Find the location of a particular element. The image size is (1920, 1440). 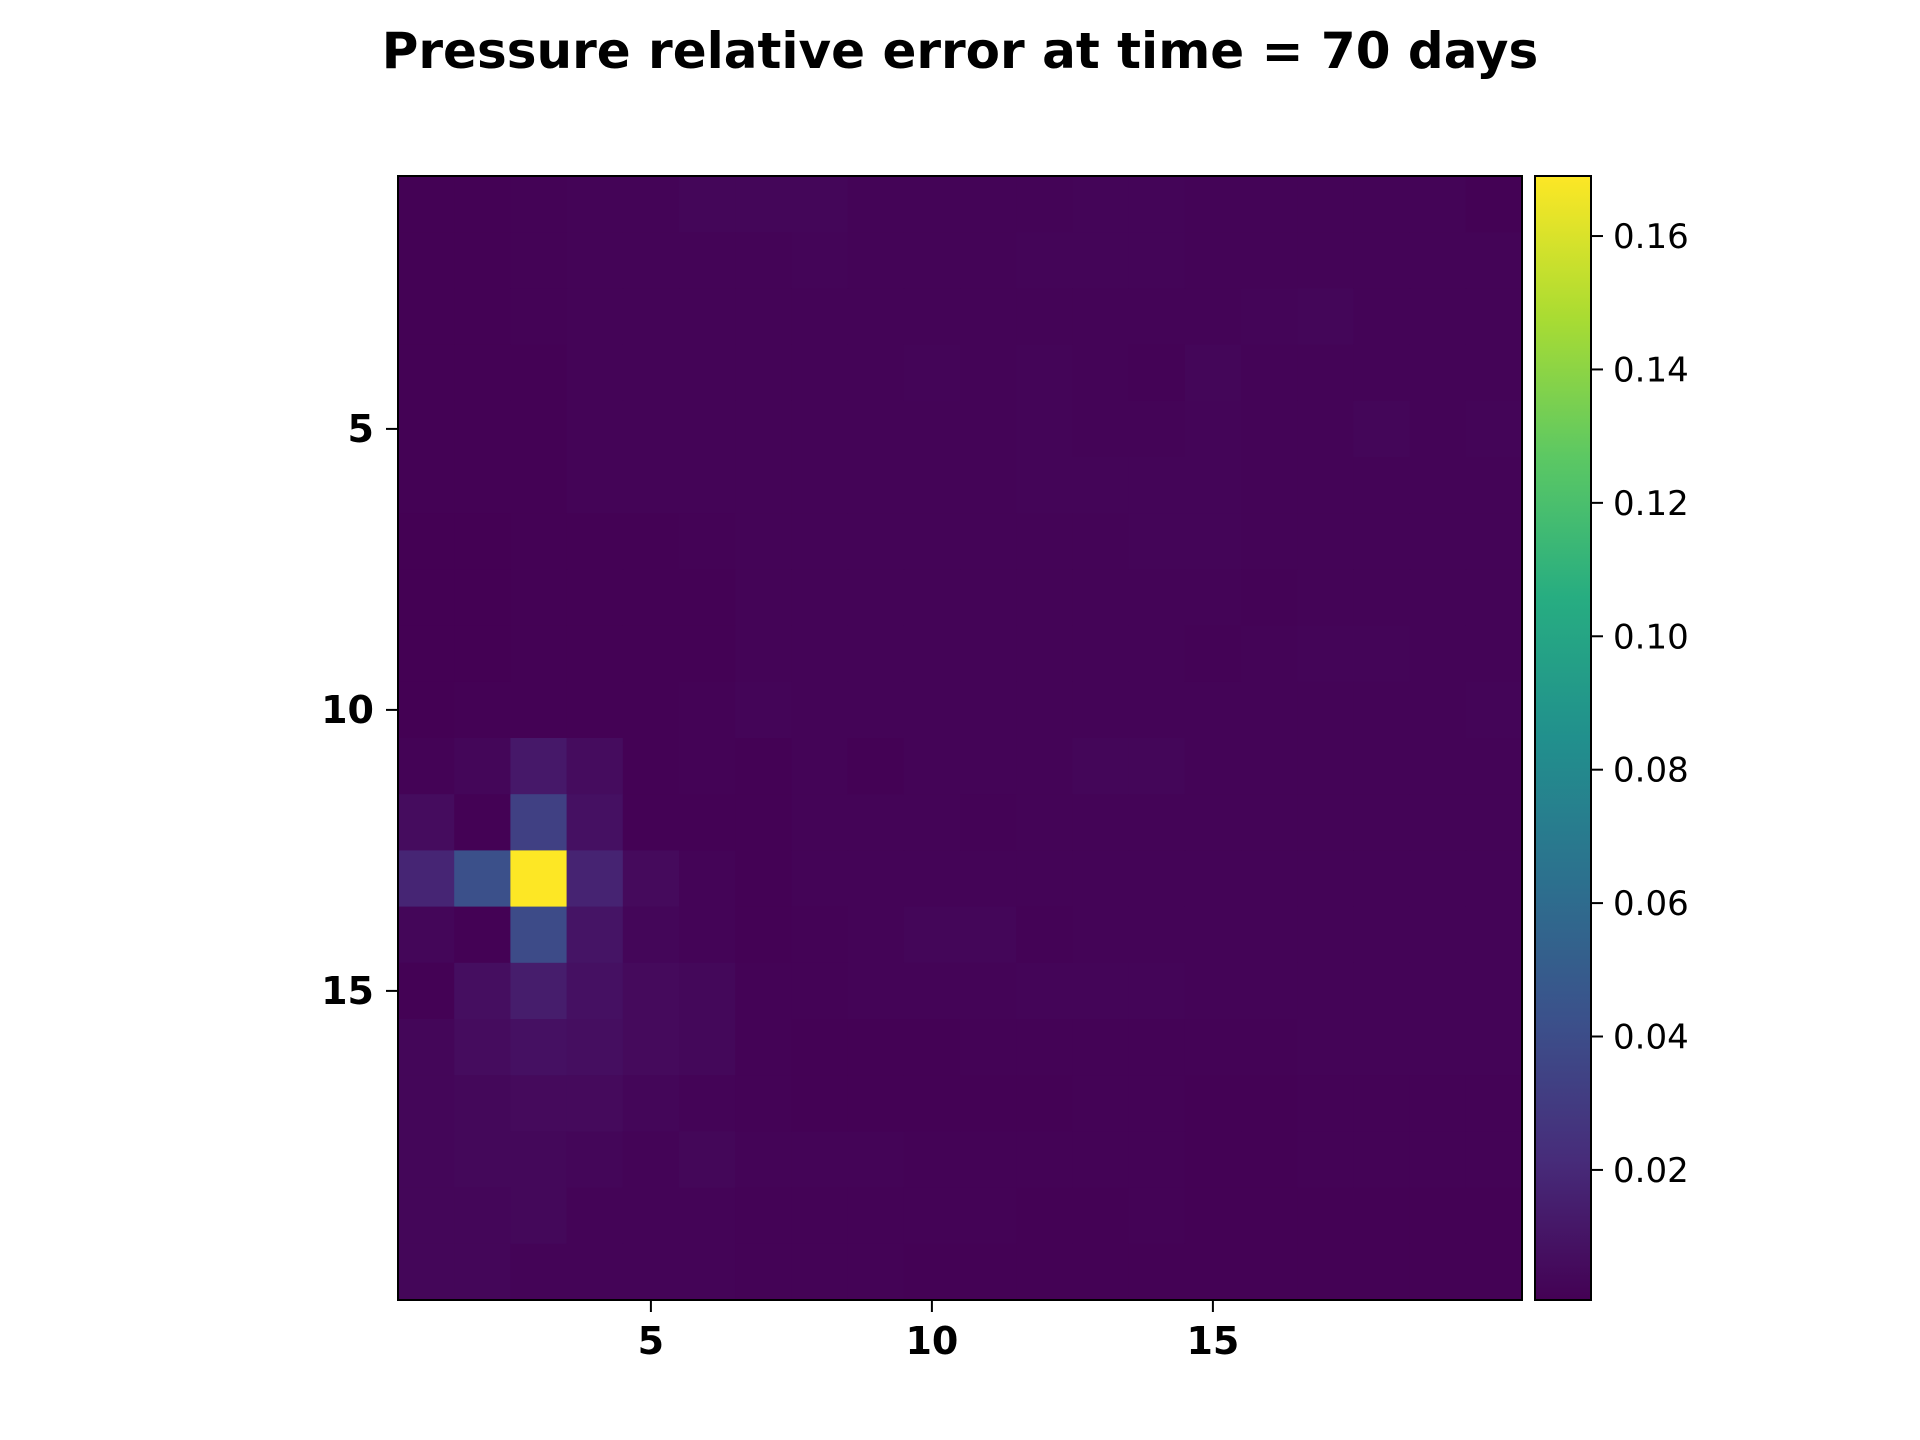

colorbar is located at coordinates (1563, 738).